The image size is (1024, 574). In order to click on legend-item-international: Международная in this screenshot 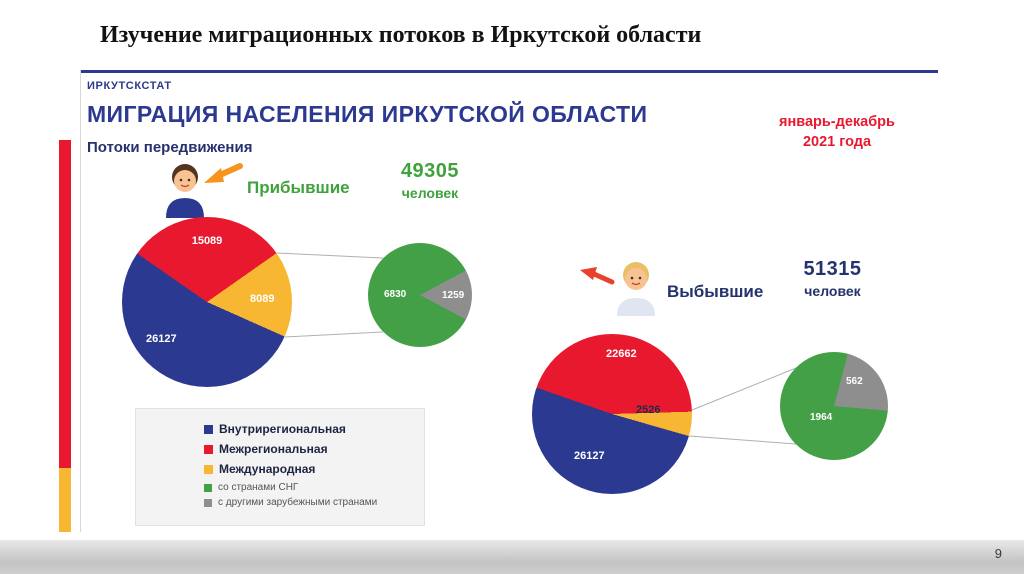, I will do `click(310, 469)`.